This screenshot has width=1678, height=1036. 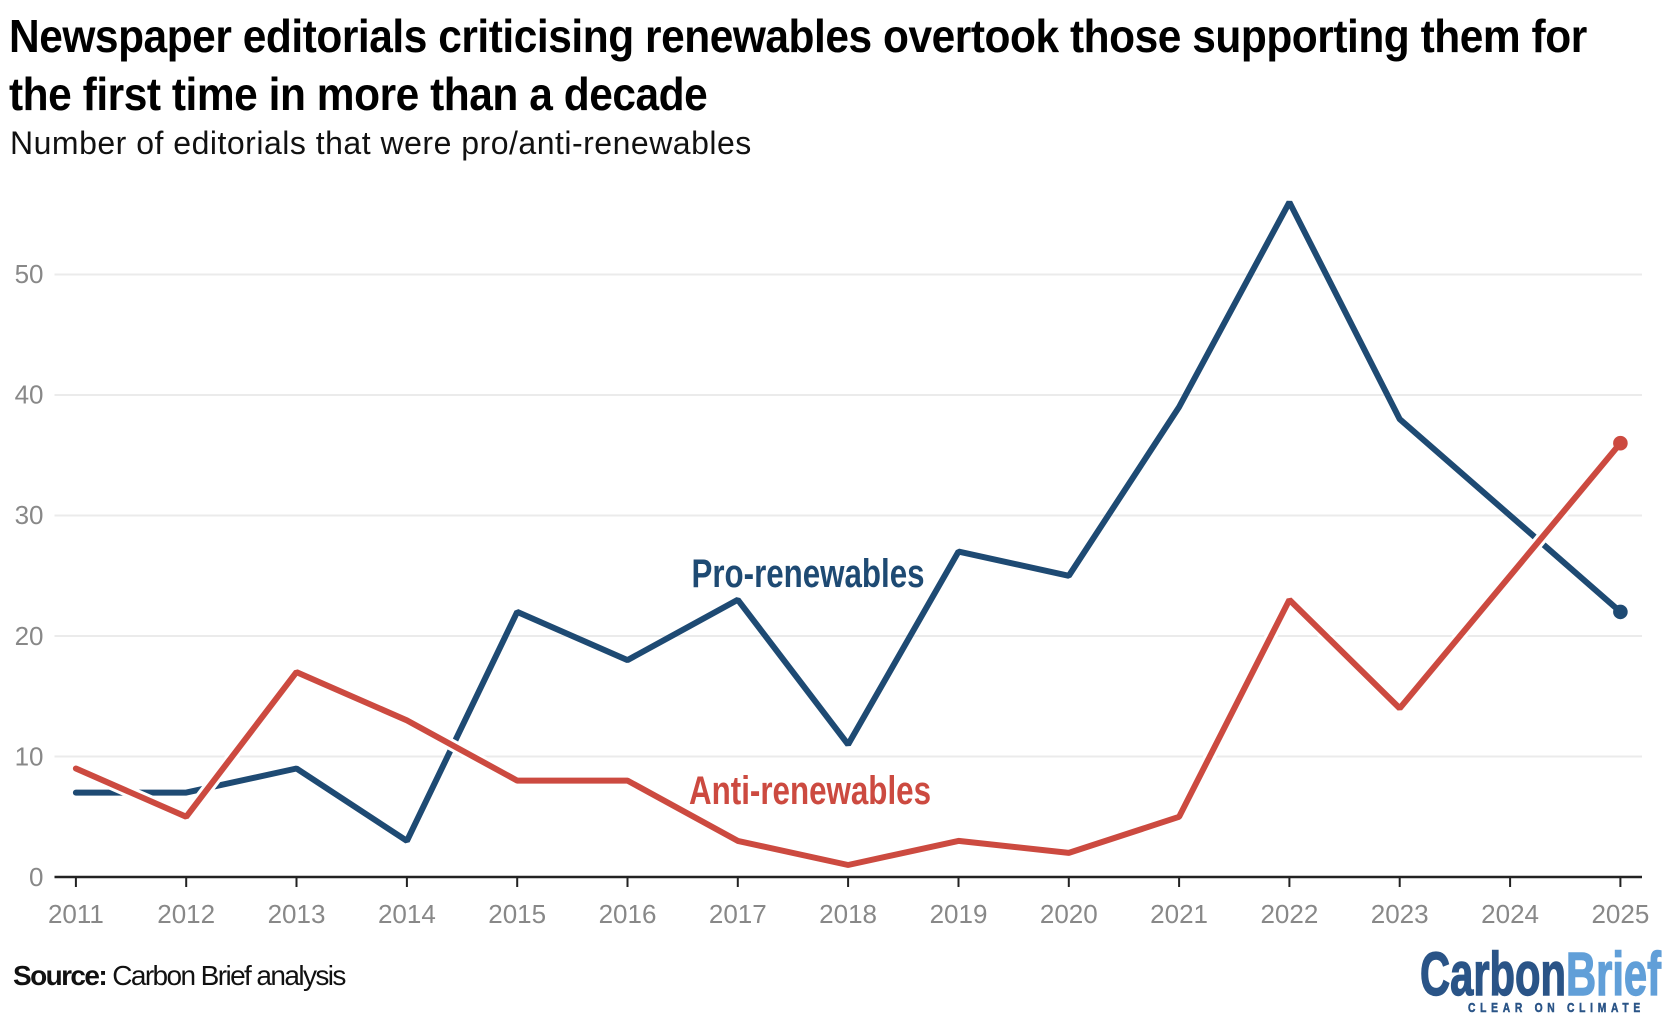 What do you see at coordinates (738, 914) in the screenshot?
I see `svg-text: 2017` at bounding box center [738, 914].